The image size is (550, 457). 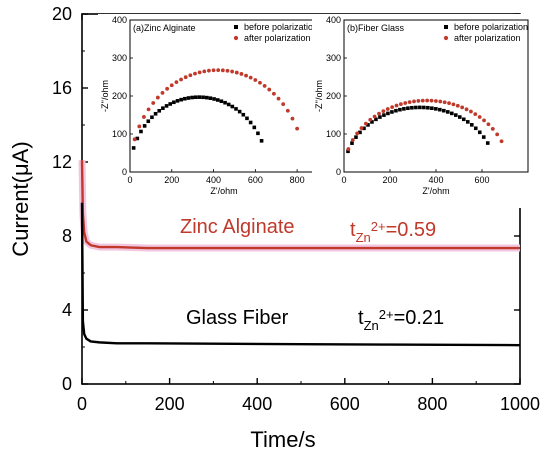 What do you see at coordinates (345, 404) in the screenshot?
I see `x-tick-label: 600` at bounding box center [345, 404].